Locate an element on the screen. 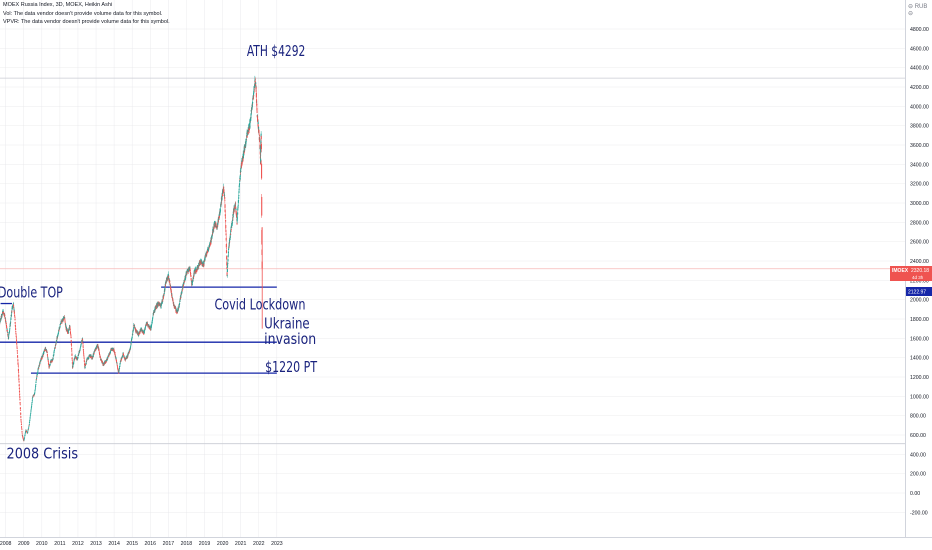 Image resolution: width=932 pixels, height=550 pixels. drawn-lines is located at coordinates (138, 330).